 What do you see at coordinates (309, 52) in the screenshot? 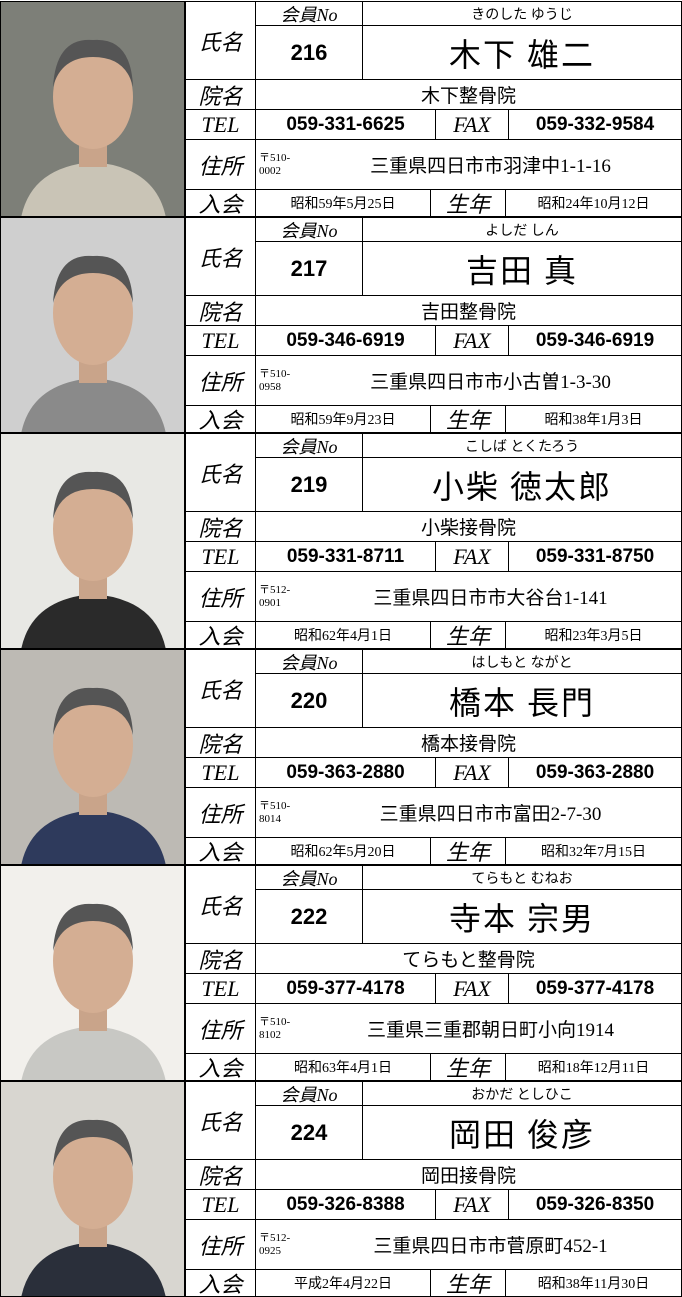
I see `member-no: 216` at bounding box center [309, 52].